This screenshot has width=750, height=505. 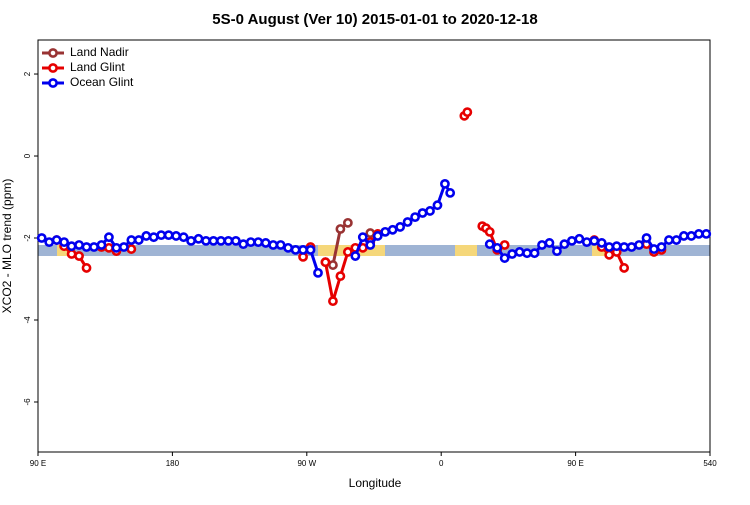 I want to click on legend-label: Land Nadir, so click(x=99, y=52).